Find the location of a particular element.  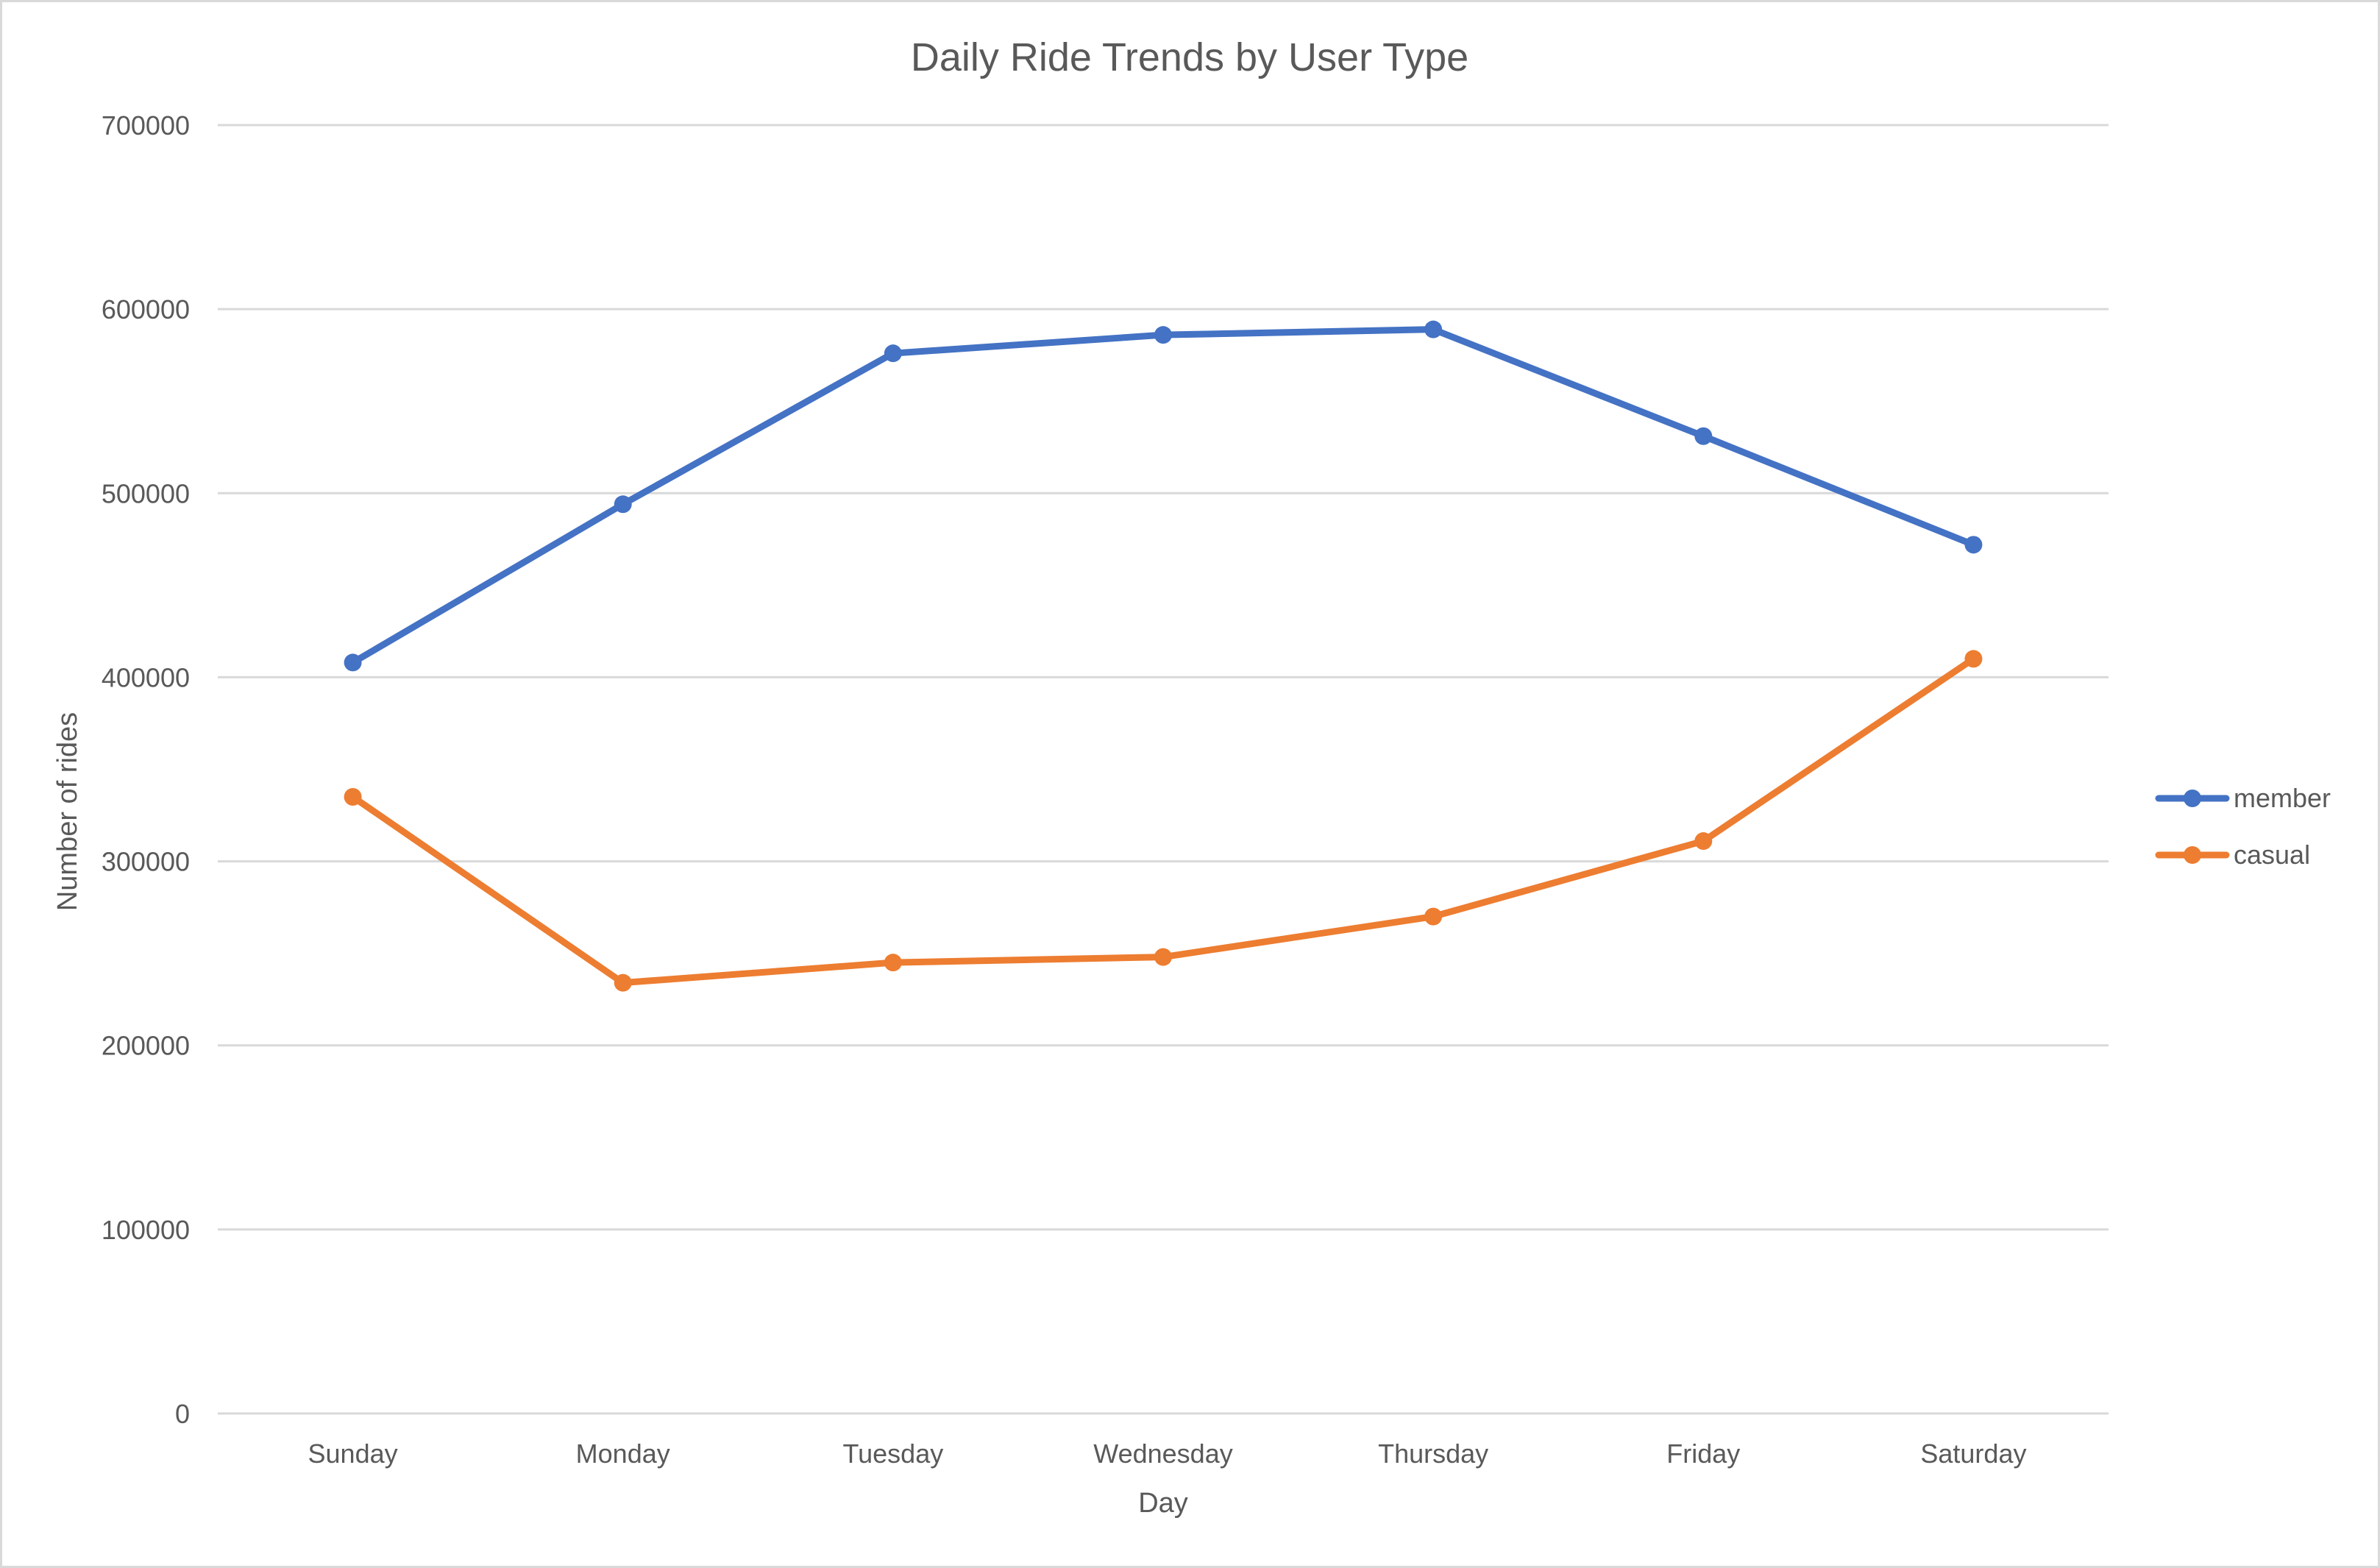

x-axis-title: Day is located at coordinates (1163, 1503).